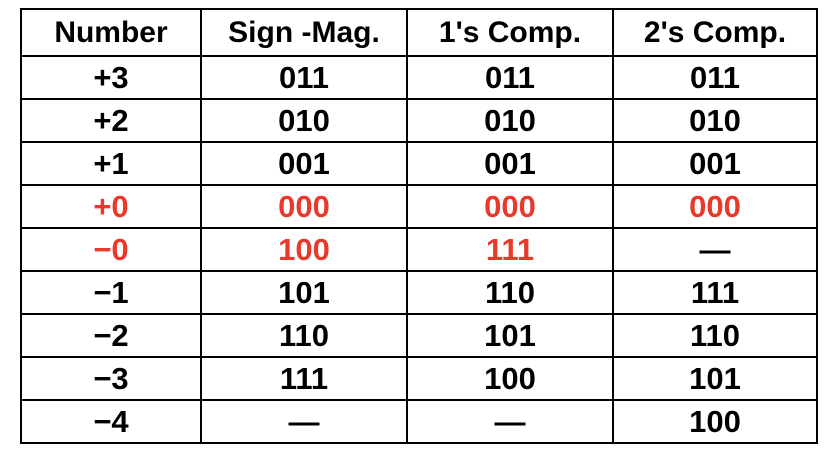 The width and height of the screenshot is (840, 472). Describe the element at coordinates (510, 378) in the screenshot. I see `cell-ones-complement: 100` at that location.